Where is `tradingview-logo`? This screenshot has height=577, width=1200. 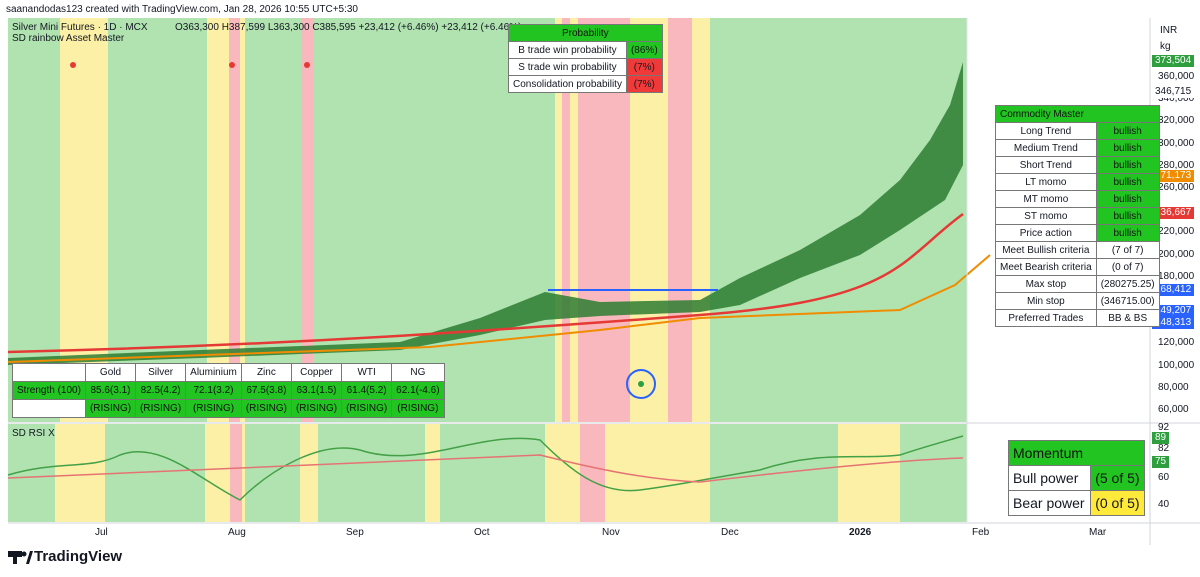 tradingview-logo is located at coordinates (20, 557).